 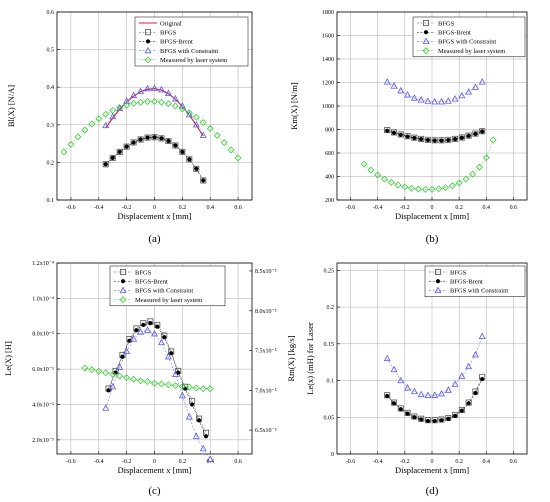 I want to click on y-tick-label: 0, so click(x=332, y=455).